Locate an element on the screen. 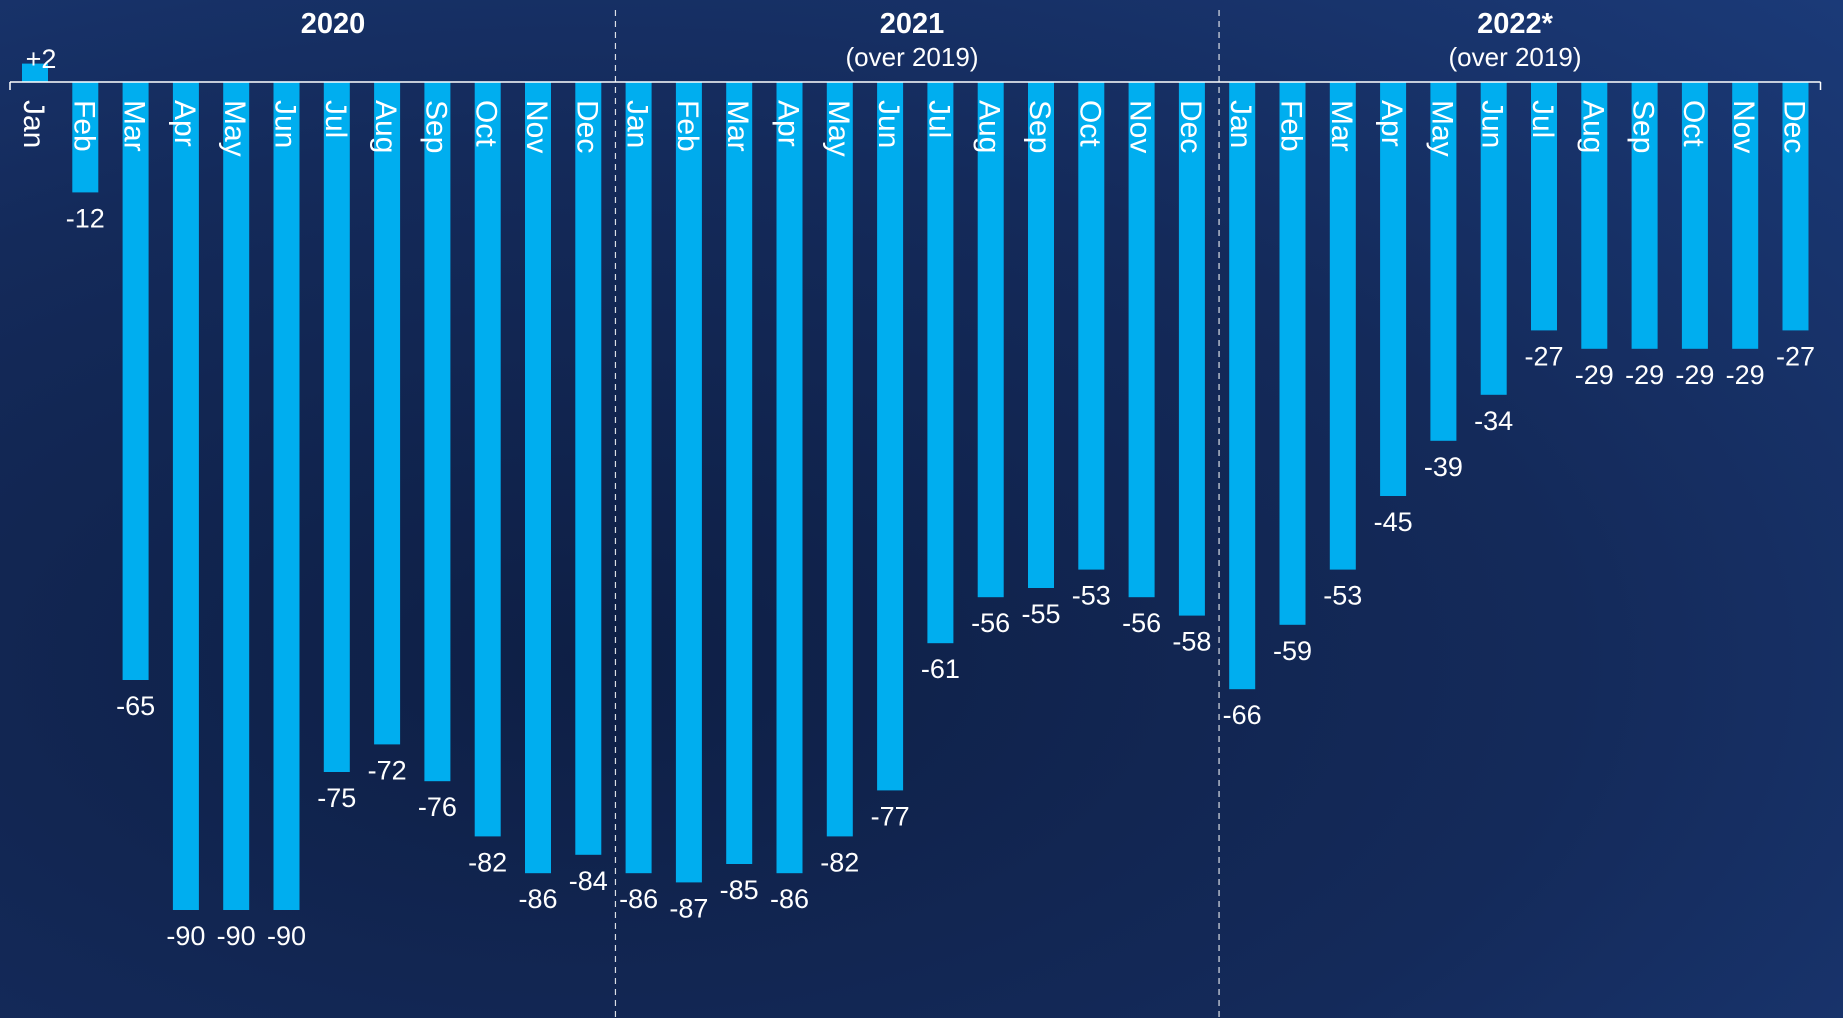  bar-2020-jun is located at coordinates (286, 496).